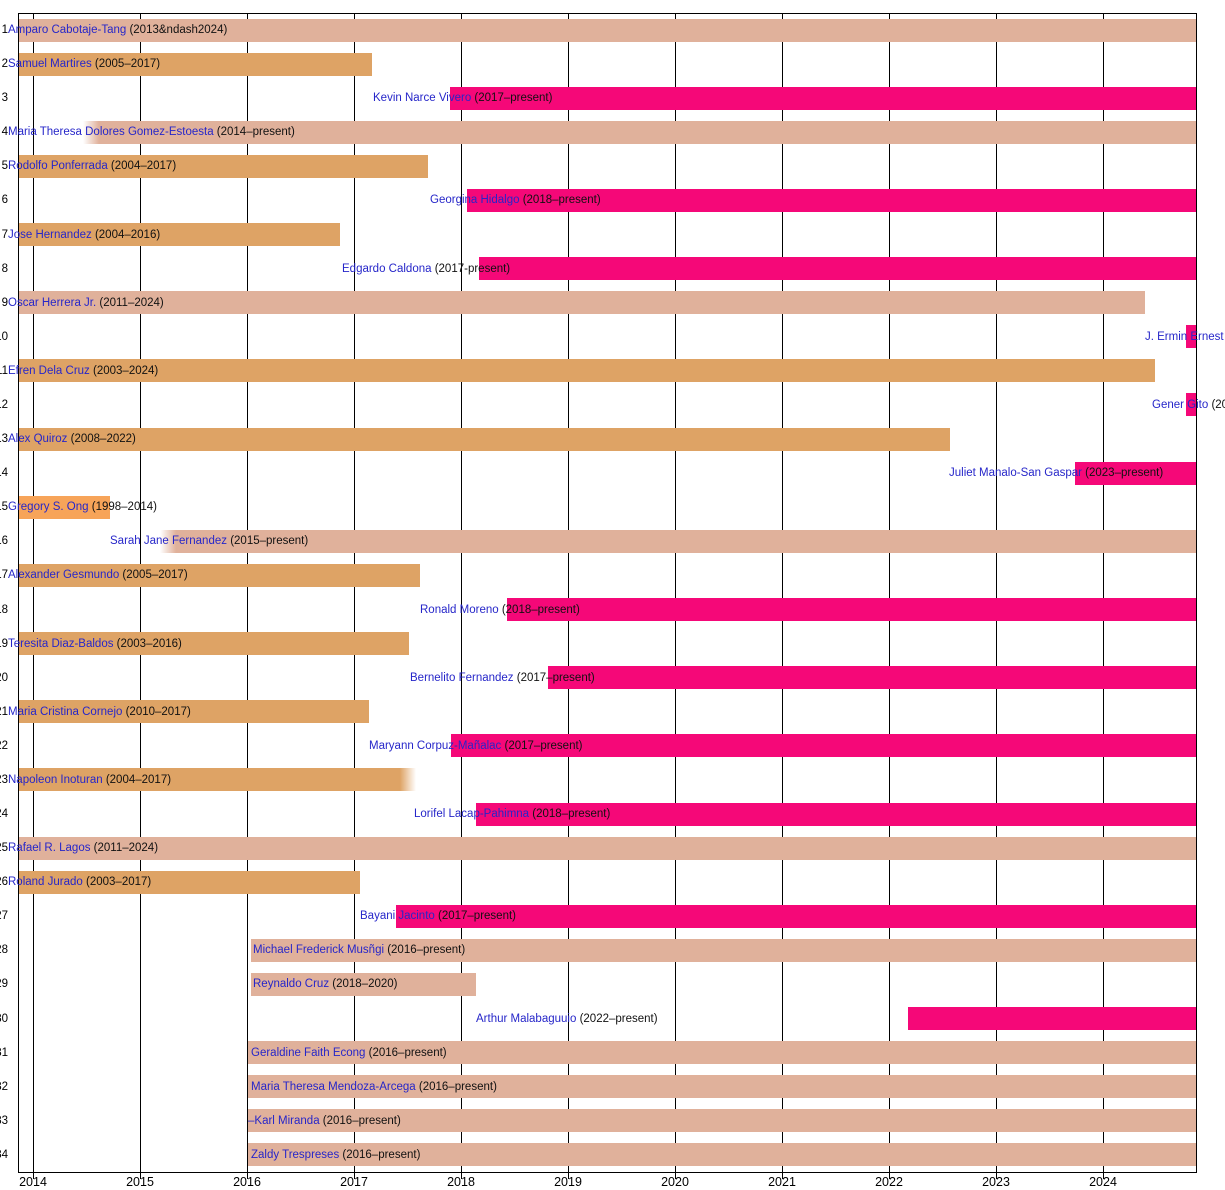  What do you see at coordinates (4, 950) in the screenshot?
I see `row-number: 28` at bounding box center [4, 950].